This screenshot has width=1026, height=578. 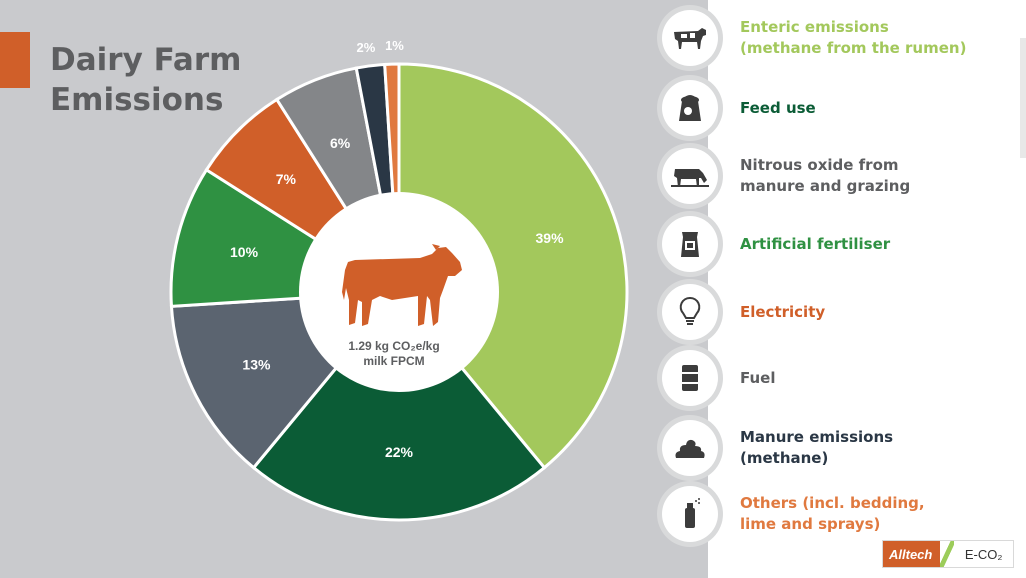 I want to click on legend-label-line1: Electricity, so click(x=783, y=311).